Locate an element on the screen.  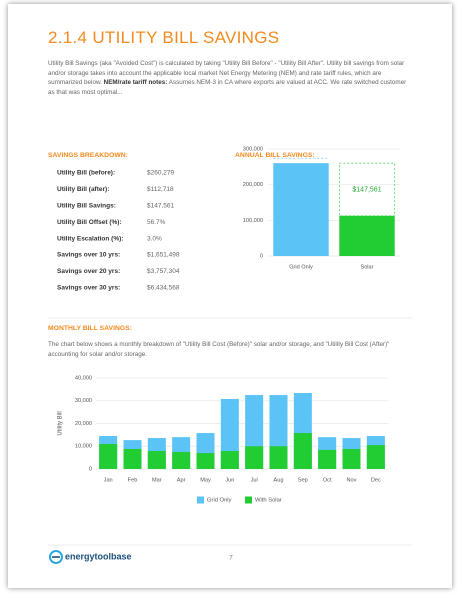
row-label: Utility Bill (before): is located at coordinates (86, 173).